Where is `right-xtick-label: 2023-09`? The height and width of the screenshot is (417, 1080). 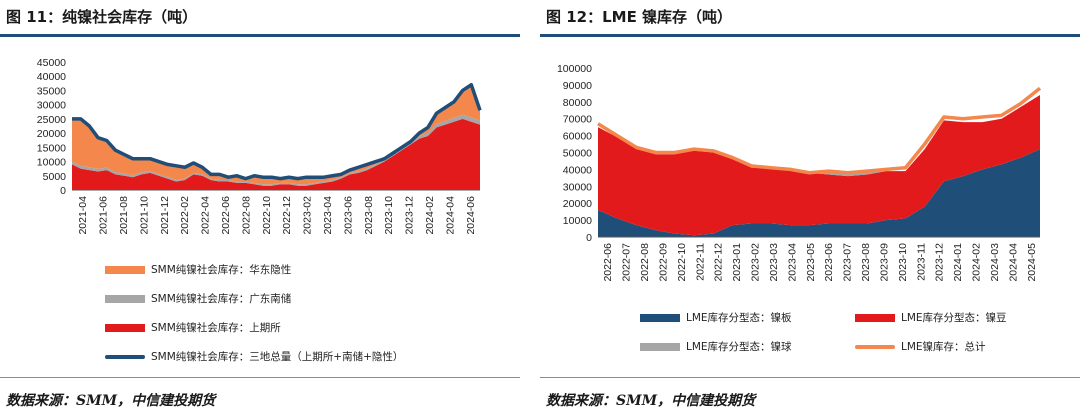
right-xtick-label: 2023-09 is located at coordinates (884, 262).